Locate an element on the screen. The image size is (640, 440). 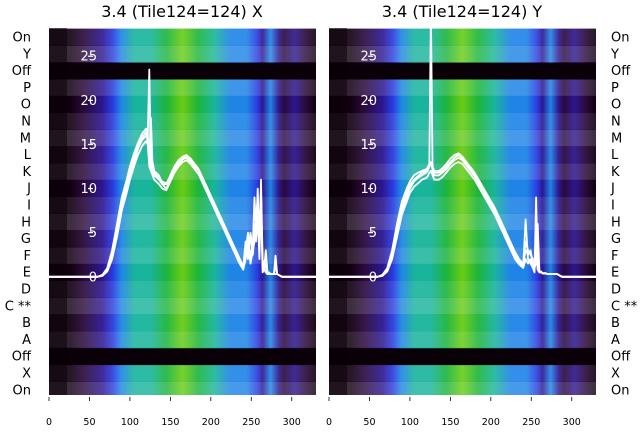
x-tick-label: 0 is located at coordinates (329, 422).